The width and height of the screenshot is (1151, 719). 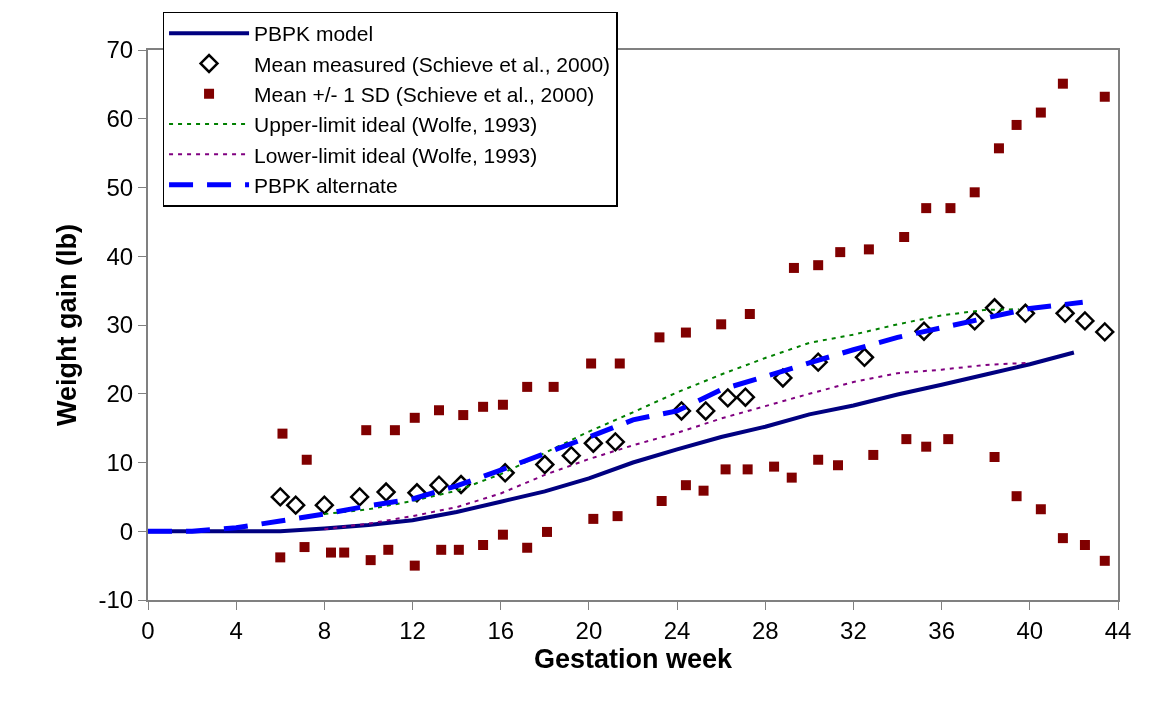 I want to click on legend-label: Mean measured (Schieve et al., 2000), so click(x=432, y=64).